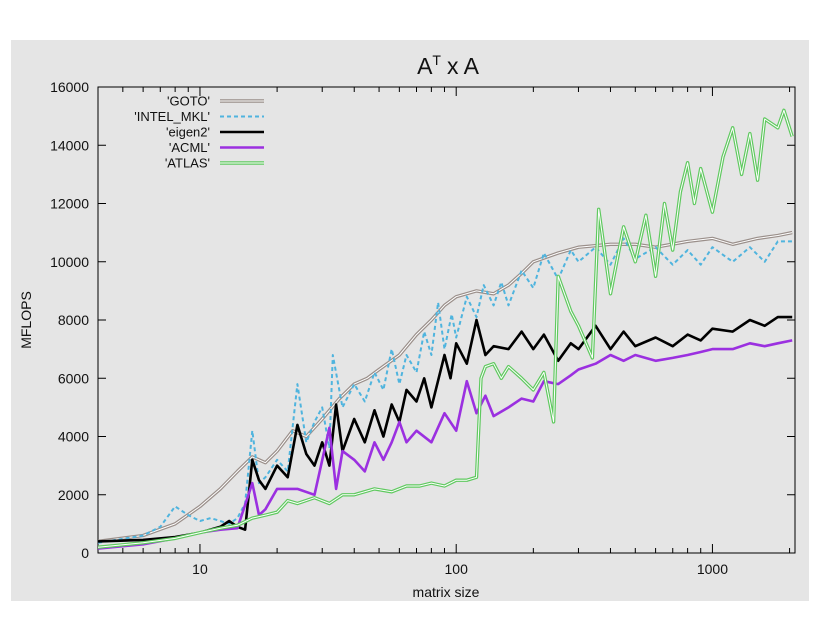  What do you see at coordinates (712, 569) in the screenshot?
I see `x-tick-label: 1000` at bounding box center [712, 569].